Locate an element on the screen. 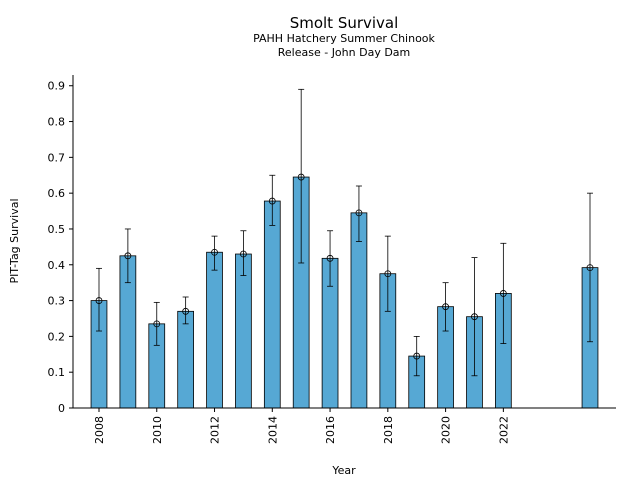 This screenshot has width=640, height=480. y-tick-label: 0.8 is located at coordinates (57, 122).